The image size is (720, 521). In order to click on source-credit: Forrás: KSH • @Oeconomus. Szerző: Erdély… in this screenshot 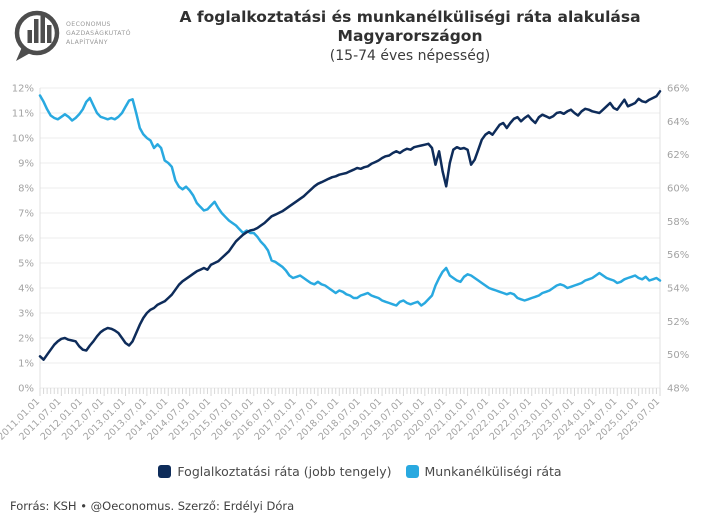, I will do `click(152, 506)`.